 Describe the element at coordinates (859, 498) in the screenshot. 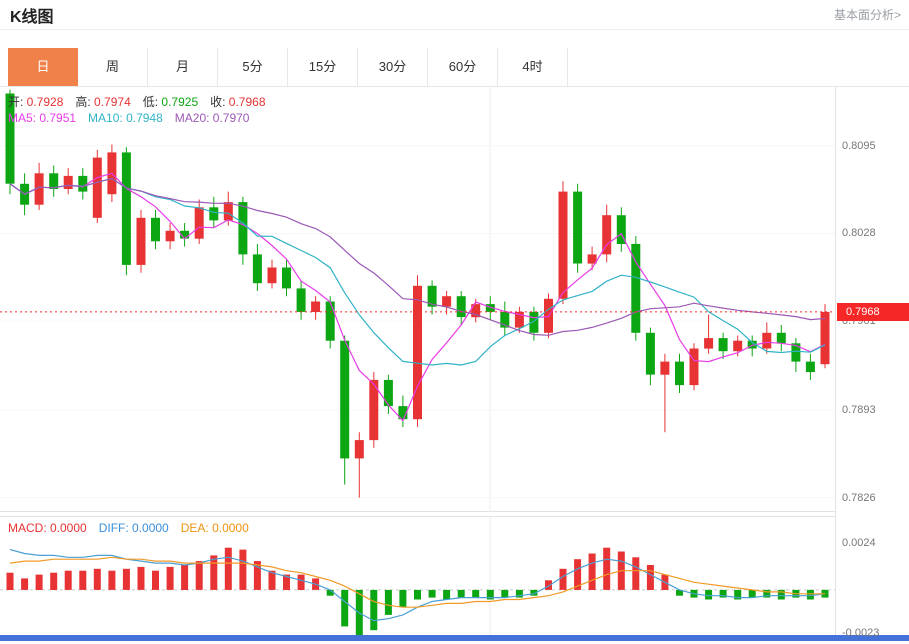

I see `price-axis-label: 0.7826` at that location.